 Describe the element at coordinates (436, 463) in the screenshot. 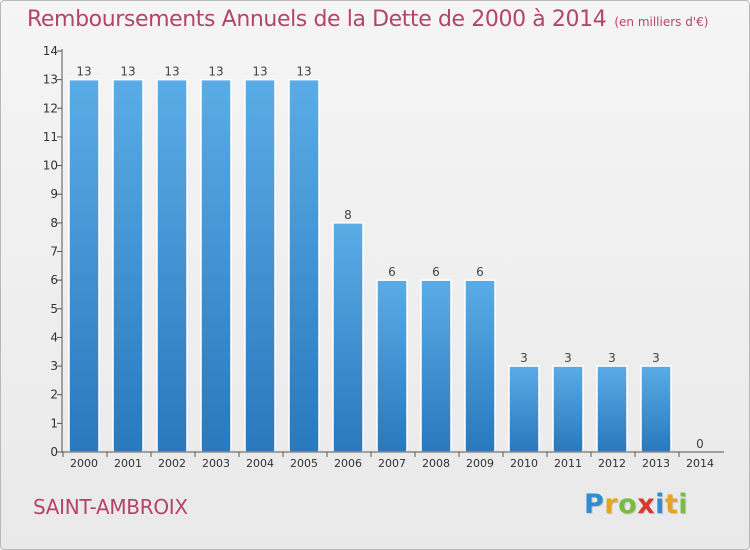

I see `x-tick-label: 2008` at that location.